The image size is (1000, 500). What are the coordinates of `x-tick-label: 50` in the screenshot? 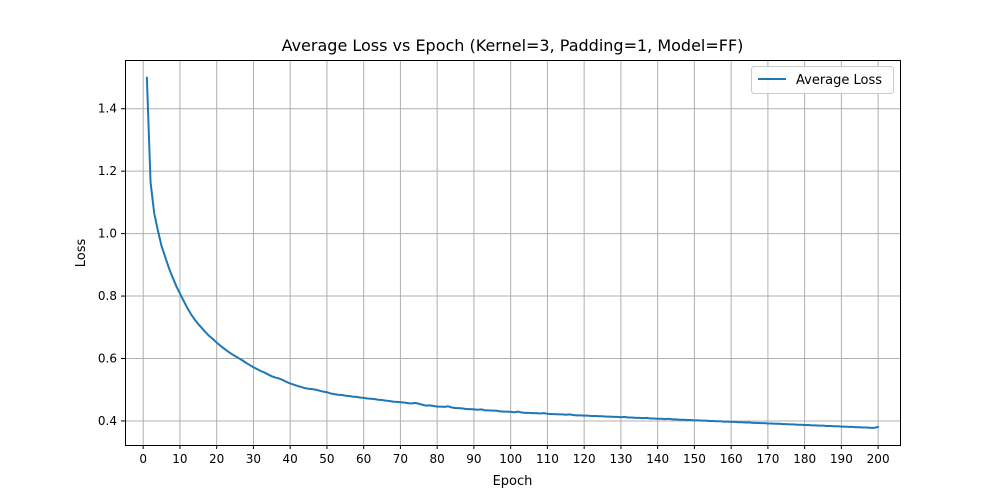 It's located at (326, 459).